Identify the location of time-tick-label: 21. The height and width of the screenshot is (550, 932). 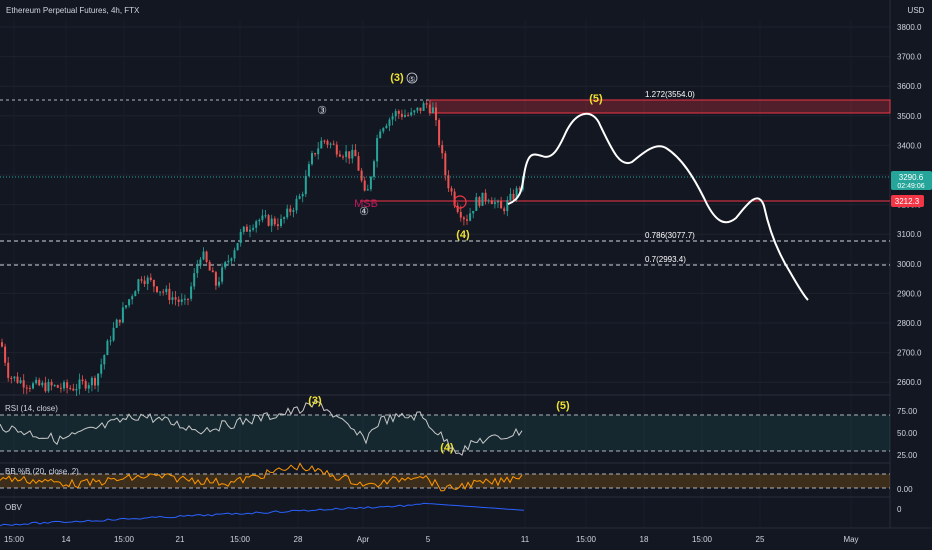
(180, 539).